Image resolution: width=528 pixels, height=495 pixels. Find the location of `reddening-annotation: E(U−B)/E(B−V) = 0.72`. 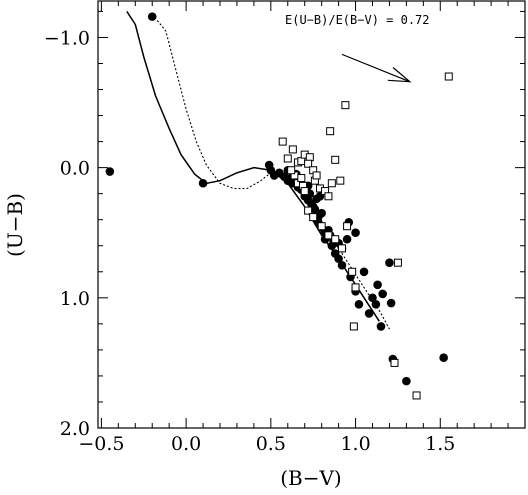

reddening-annotation: E(U−B)/E(B−V) = 0.72 is located at coordinates (357, 48).